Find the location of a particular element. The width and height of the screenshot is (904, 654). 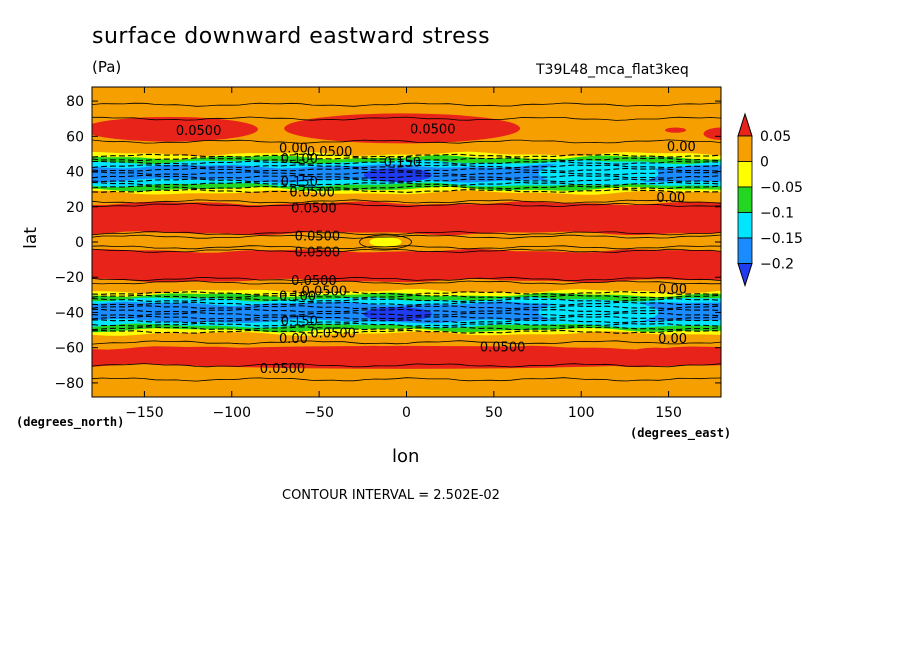

dashed-contour-s43 is located at coordinates (406, 317).